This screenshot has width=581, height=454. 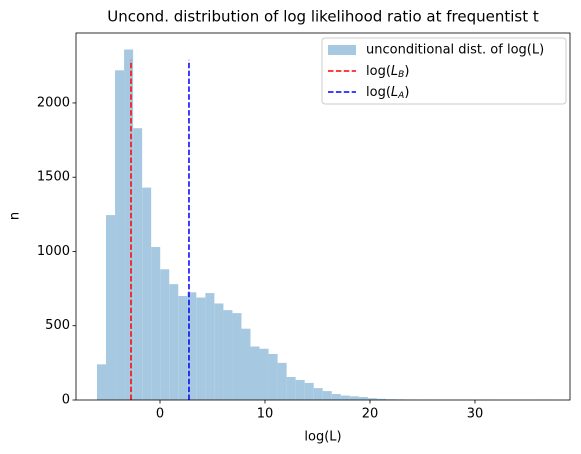 I want to click on y-tick-label: 2000, so click(x=53, y=102).